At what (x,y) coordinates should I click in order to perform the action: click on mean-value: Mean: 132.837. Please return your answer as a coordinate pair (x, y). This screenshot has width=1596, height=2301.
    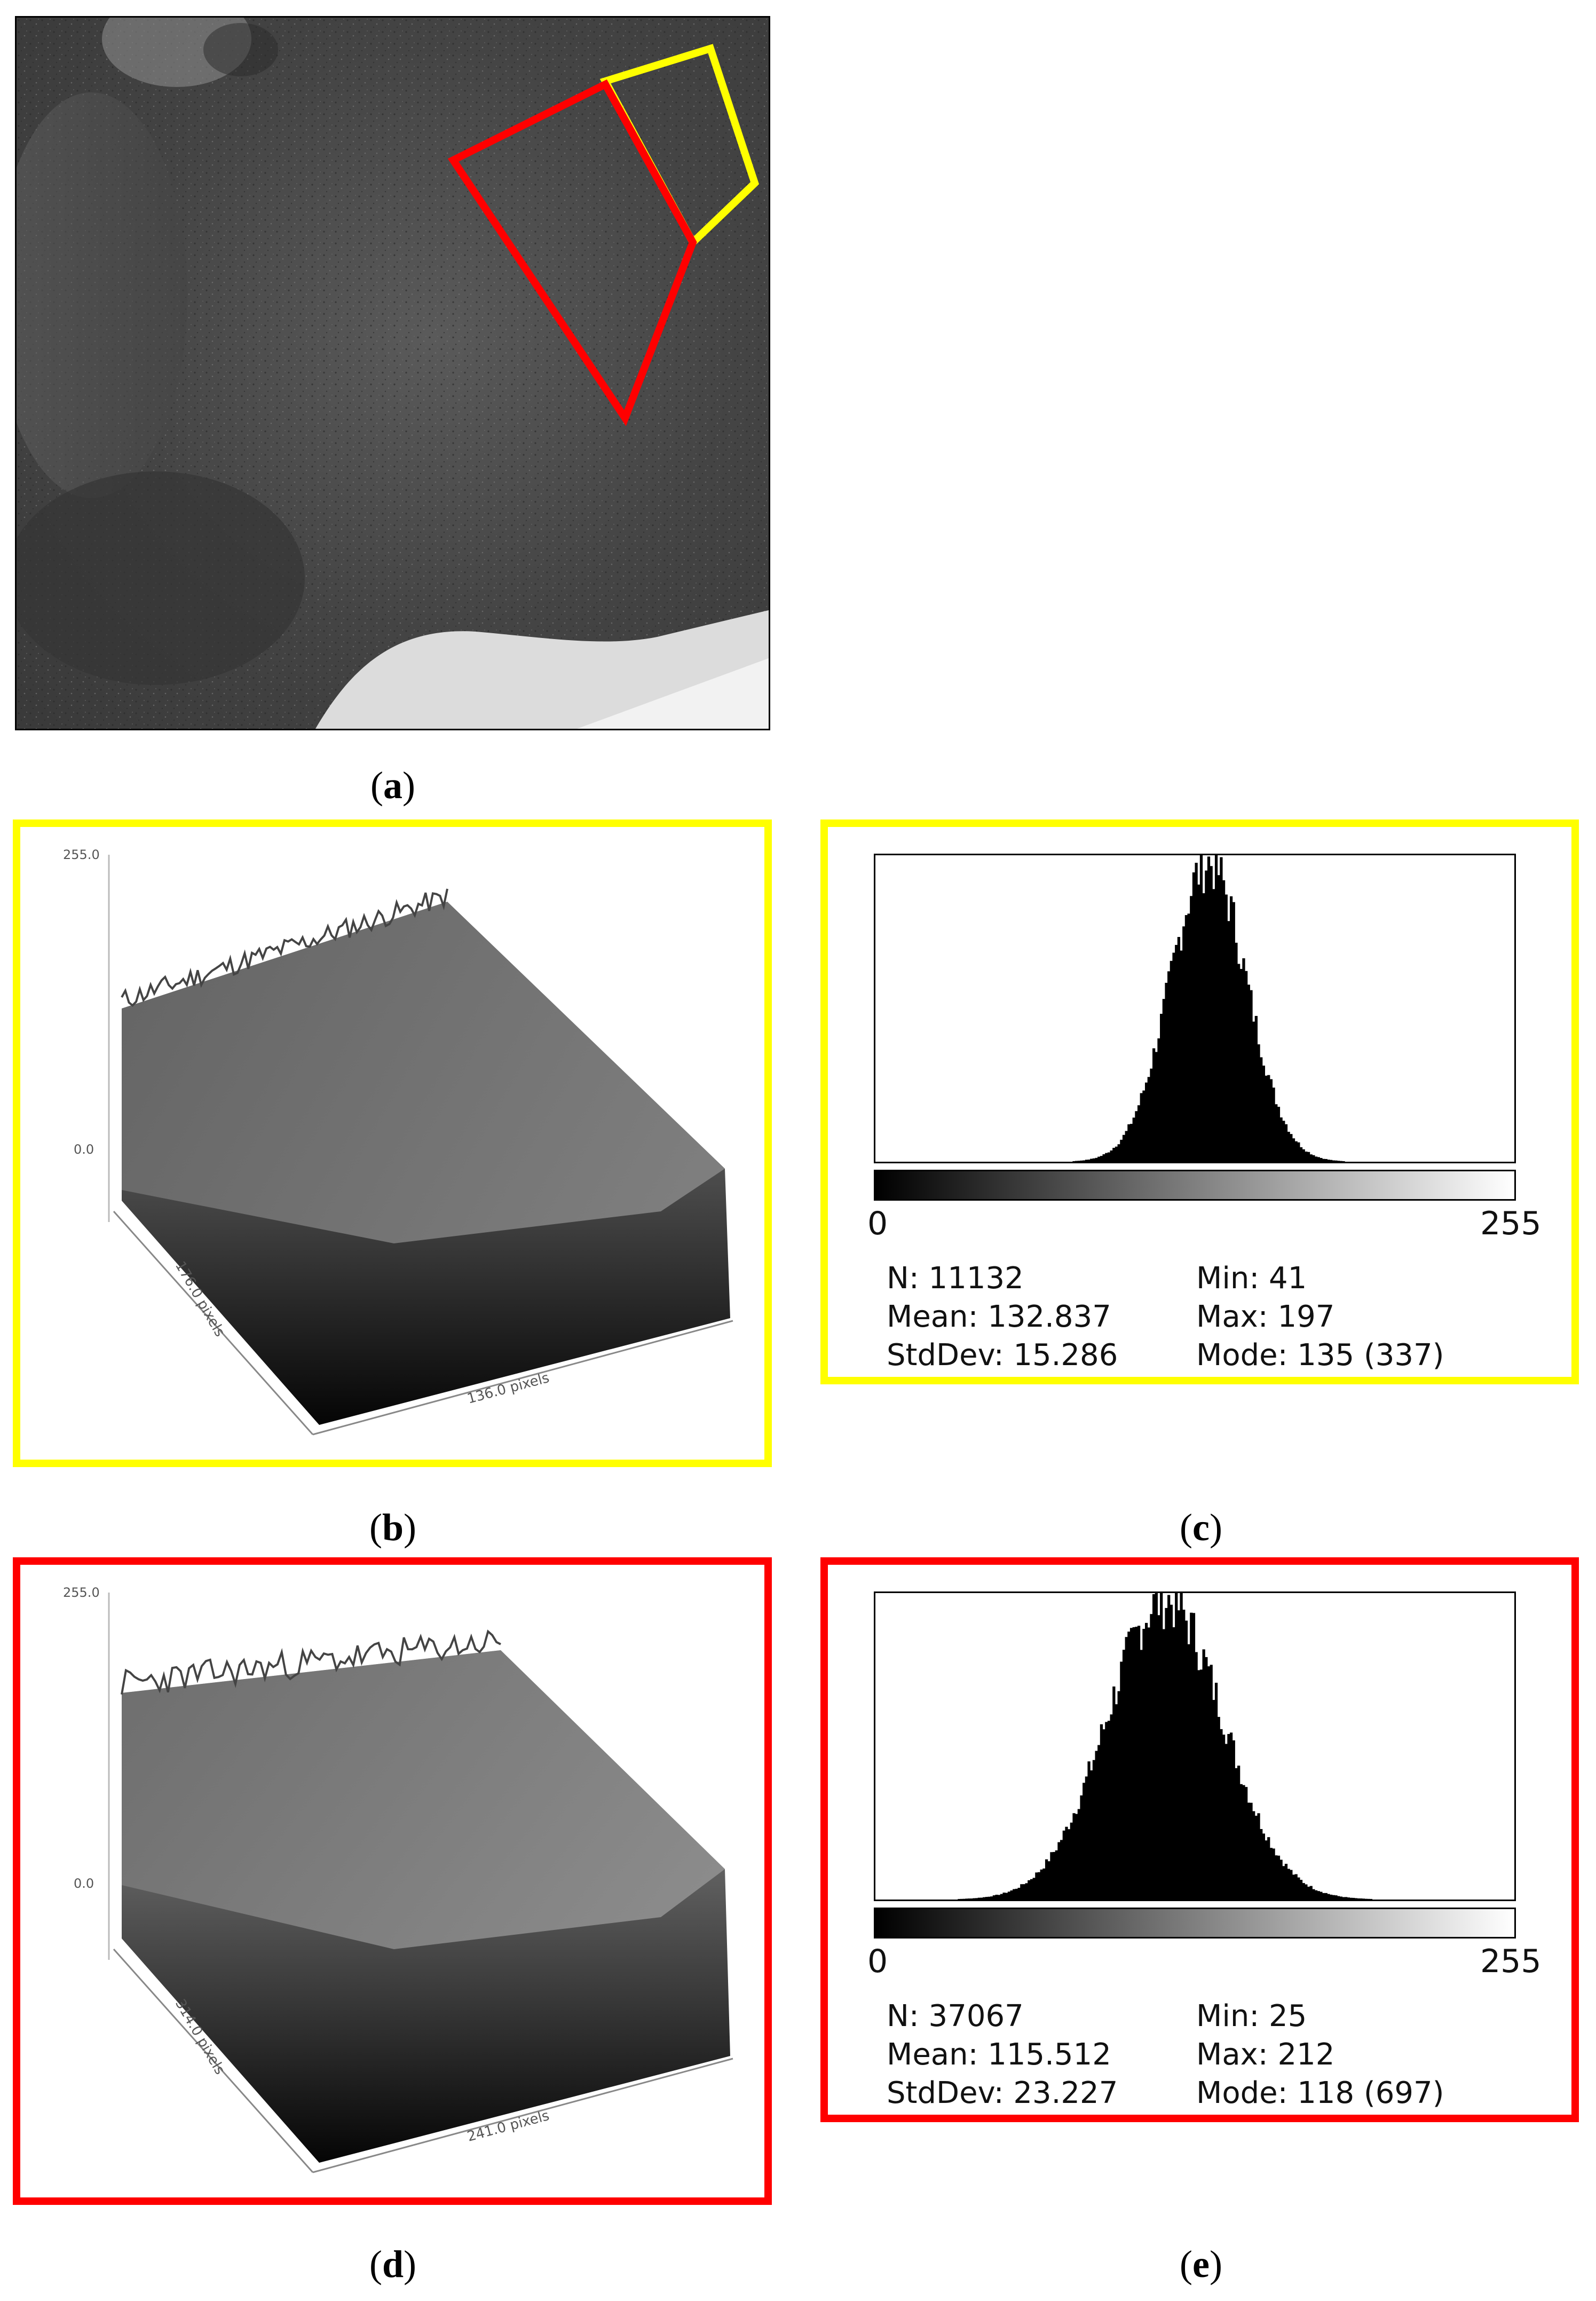
    Looking at the image, I should click on (999, 1316).